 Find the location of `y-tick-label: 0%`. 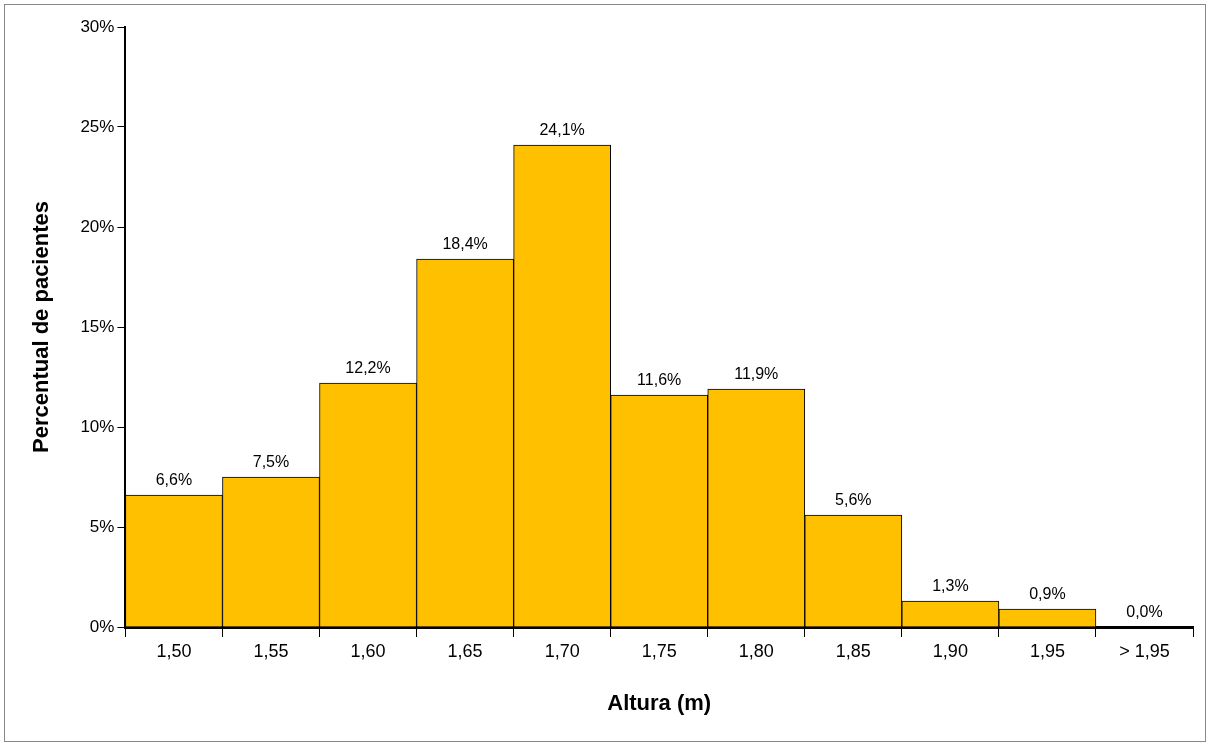

y-tick-label: 0% is located at coordinates (102, 626).